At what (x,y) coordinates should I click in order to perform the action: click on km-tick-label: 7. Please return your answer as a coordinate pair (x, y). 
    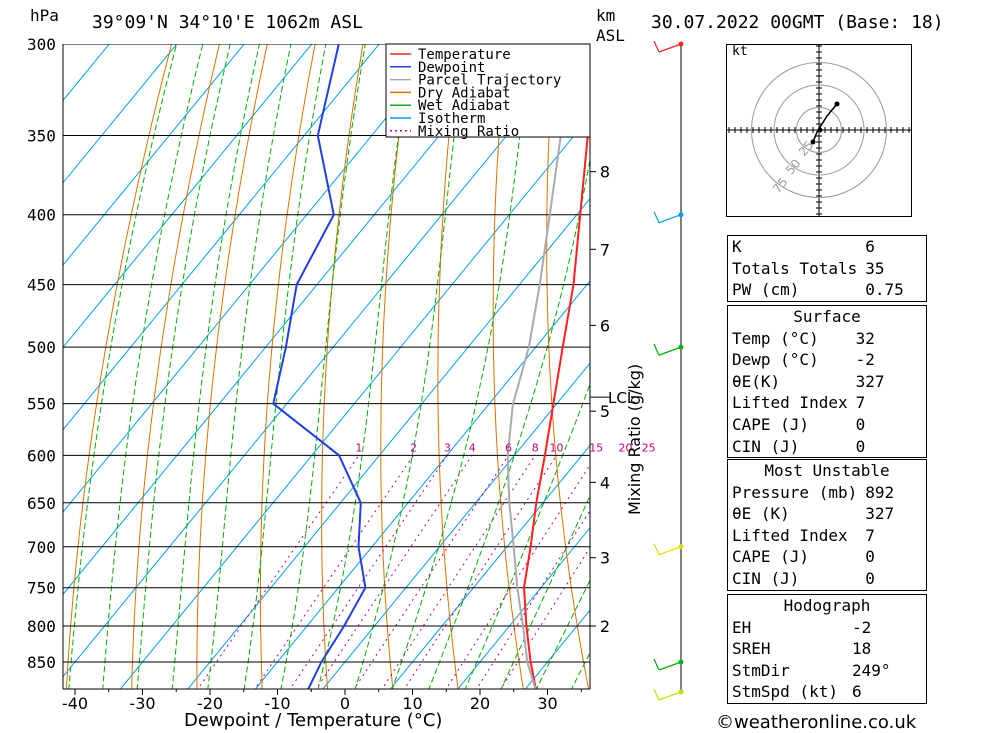
    Looking at the image, I should click on (605, 249).